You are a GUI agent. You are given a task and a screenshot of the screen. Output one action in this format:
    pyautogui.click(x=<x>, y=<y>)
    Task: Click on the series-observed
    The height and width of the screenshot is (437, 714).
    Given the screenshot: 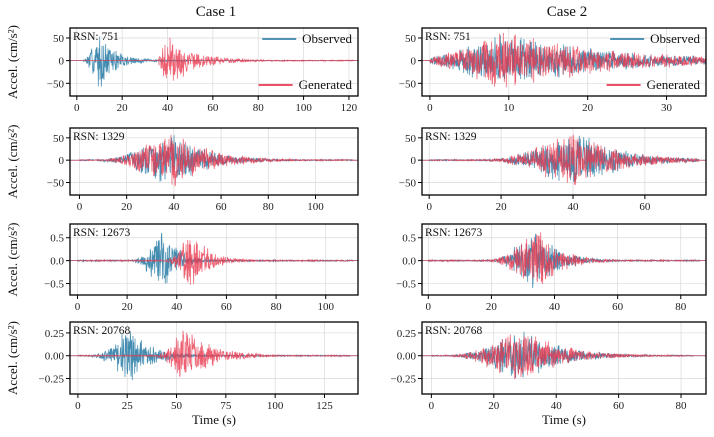 What is the action you would take?
    pyautogui.click(x=214, y=258)
    